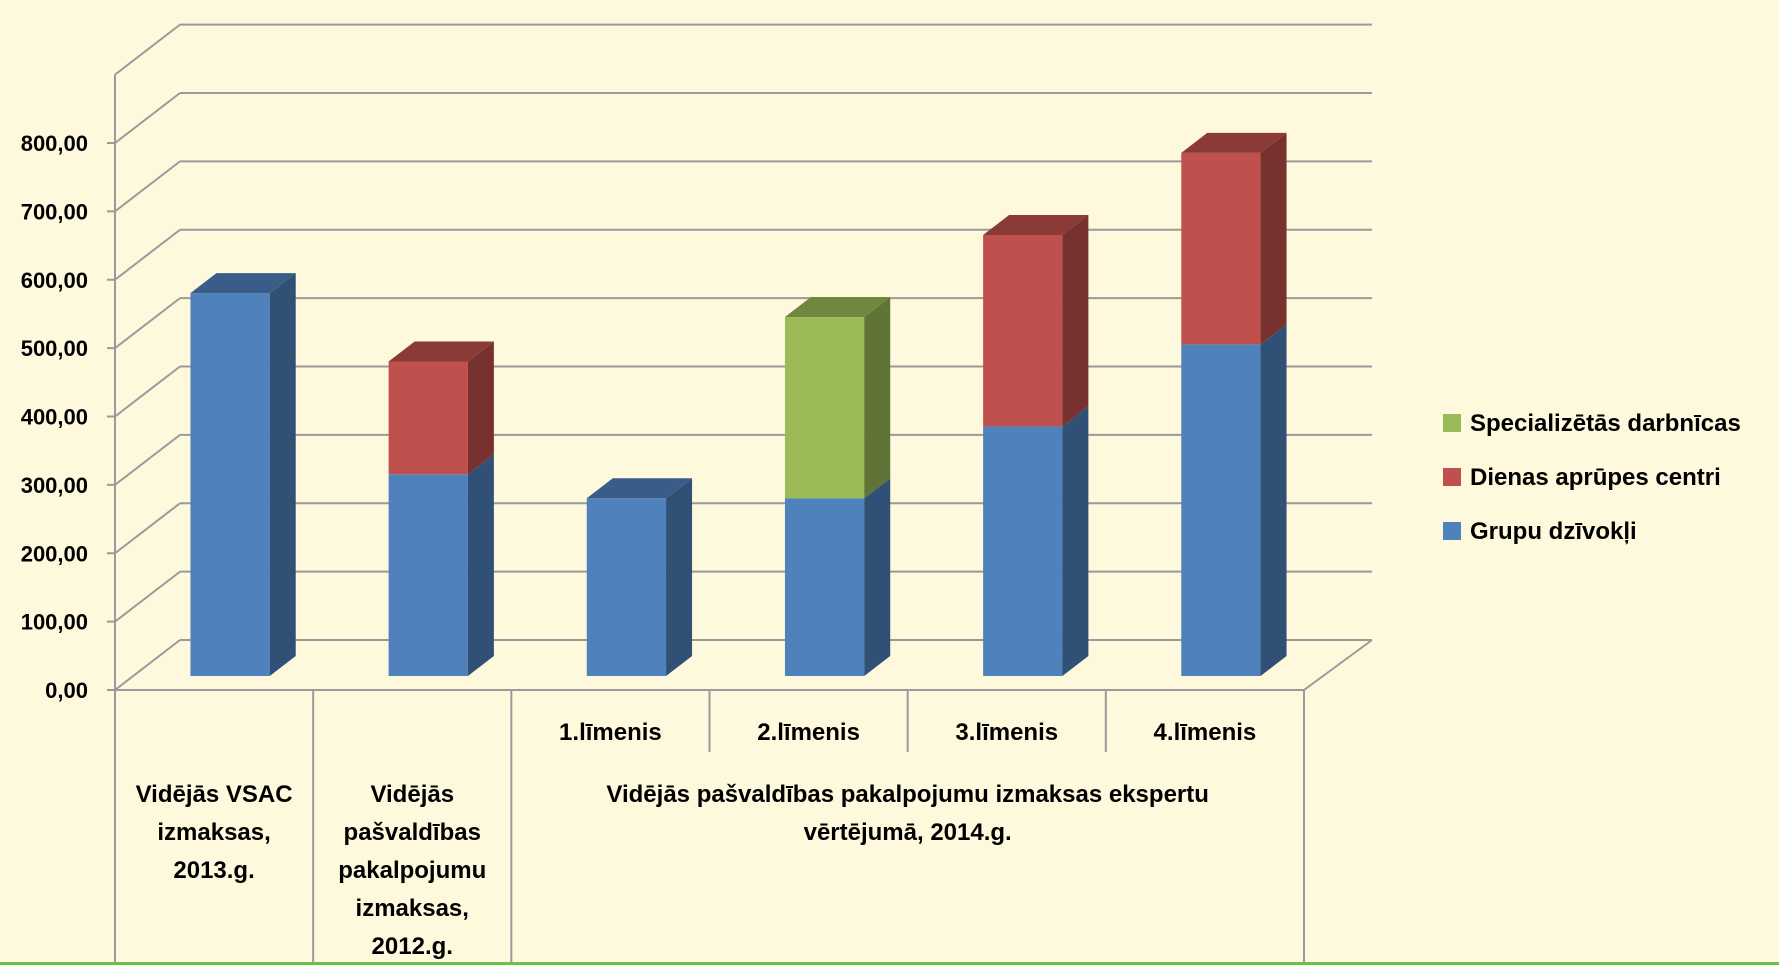 The height and width of the screenshot is (965, 1779). What do you see at coordinates (54, 280) in the screenshot?
I see `y-tick-label: 600,00` at bounding box center [54, 280].